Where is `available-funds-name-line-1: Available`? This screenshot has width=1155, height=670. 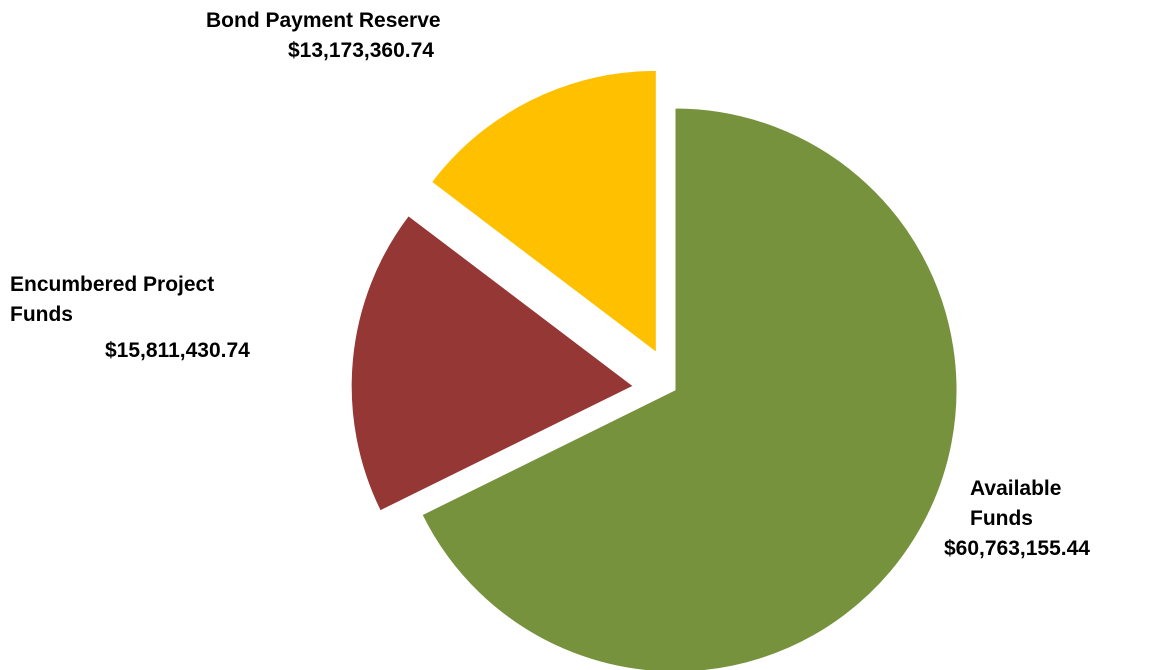 available-funds-name-line-1: Available is located at coordinates (1016, 488).